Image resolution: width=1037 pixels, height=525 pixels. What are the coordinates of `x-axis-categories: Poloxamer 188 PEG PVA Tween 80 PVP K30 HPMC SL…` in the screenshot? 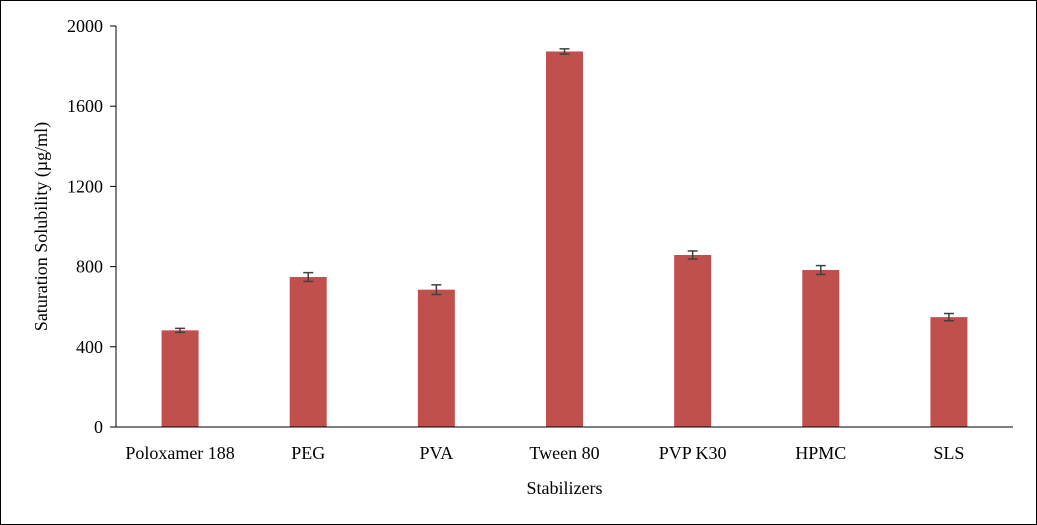 It's located at (544, 453).